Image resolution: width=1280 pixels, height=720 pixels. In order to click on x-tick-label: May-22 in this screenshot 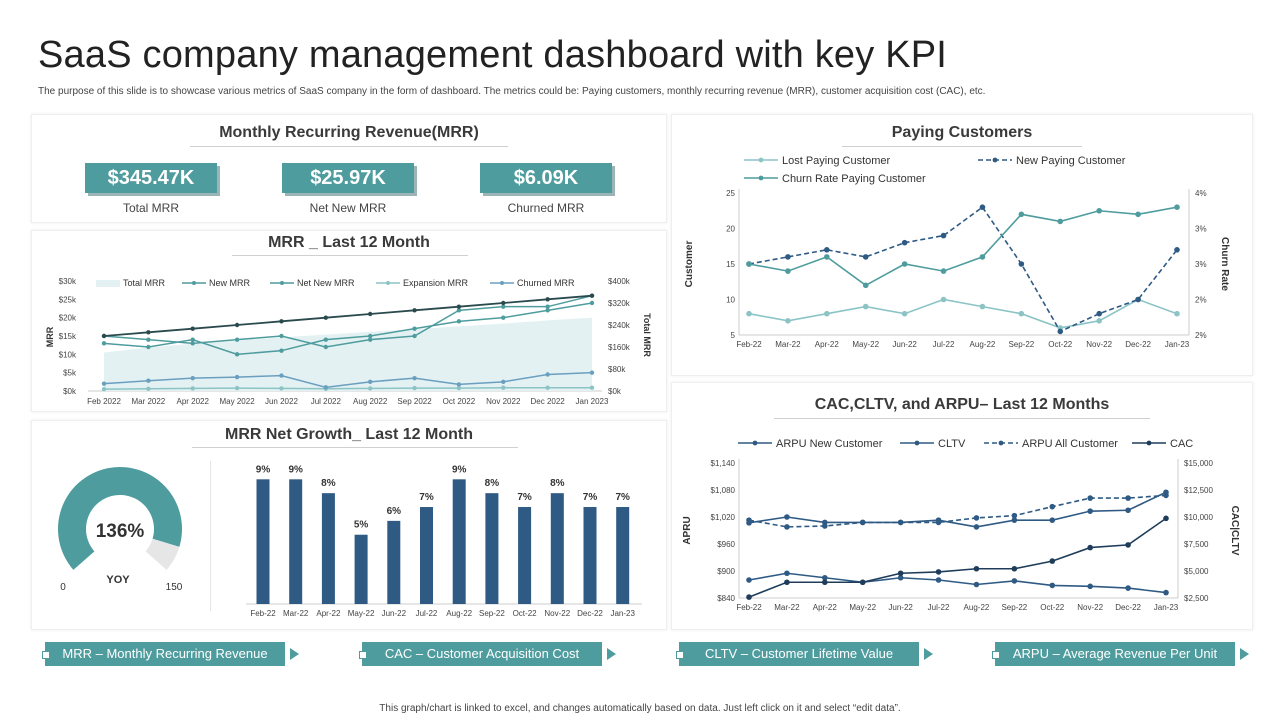, I will do `click(361, 613)`.